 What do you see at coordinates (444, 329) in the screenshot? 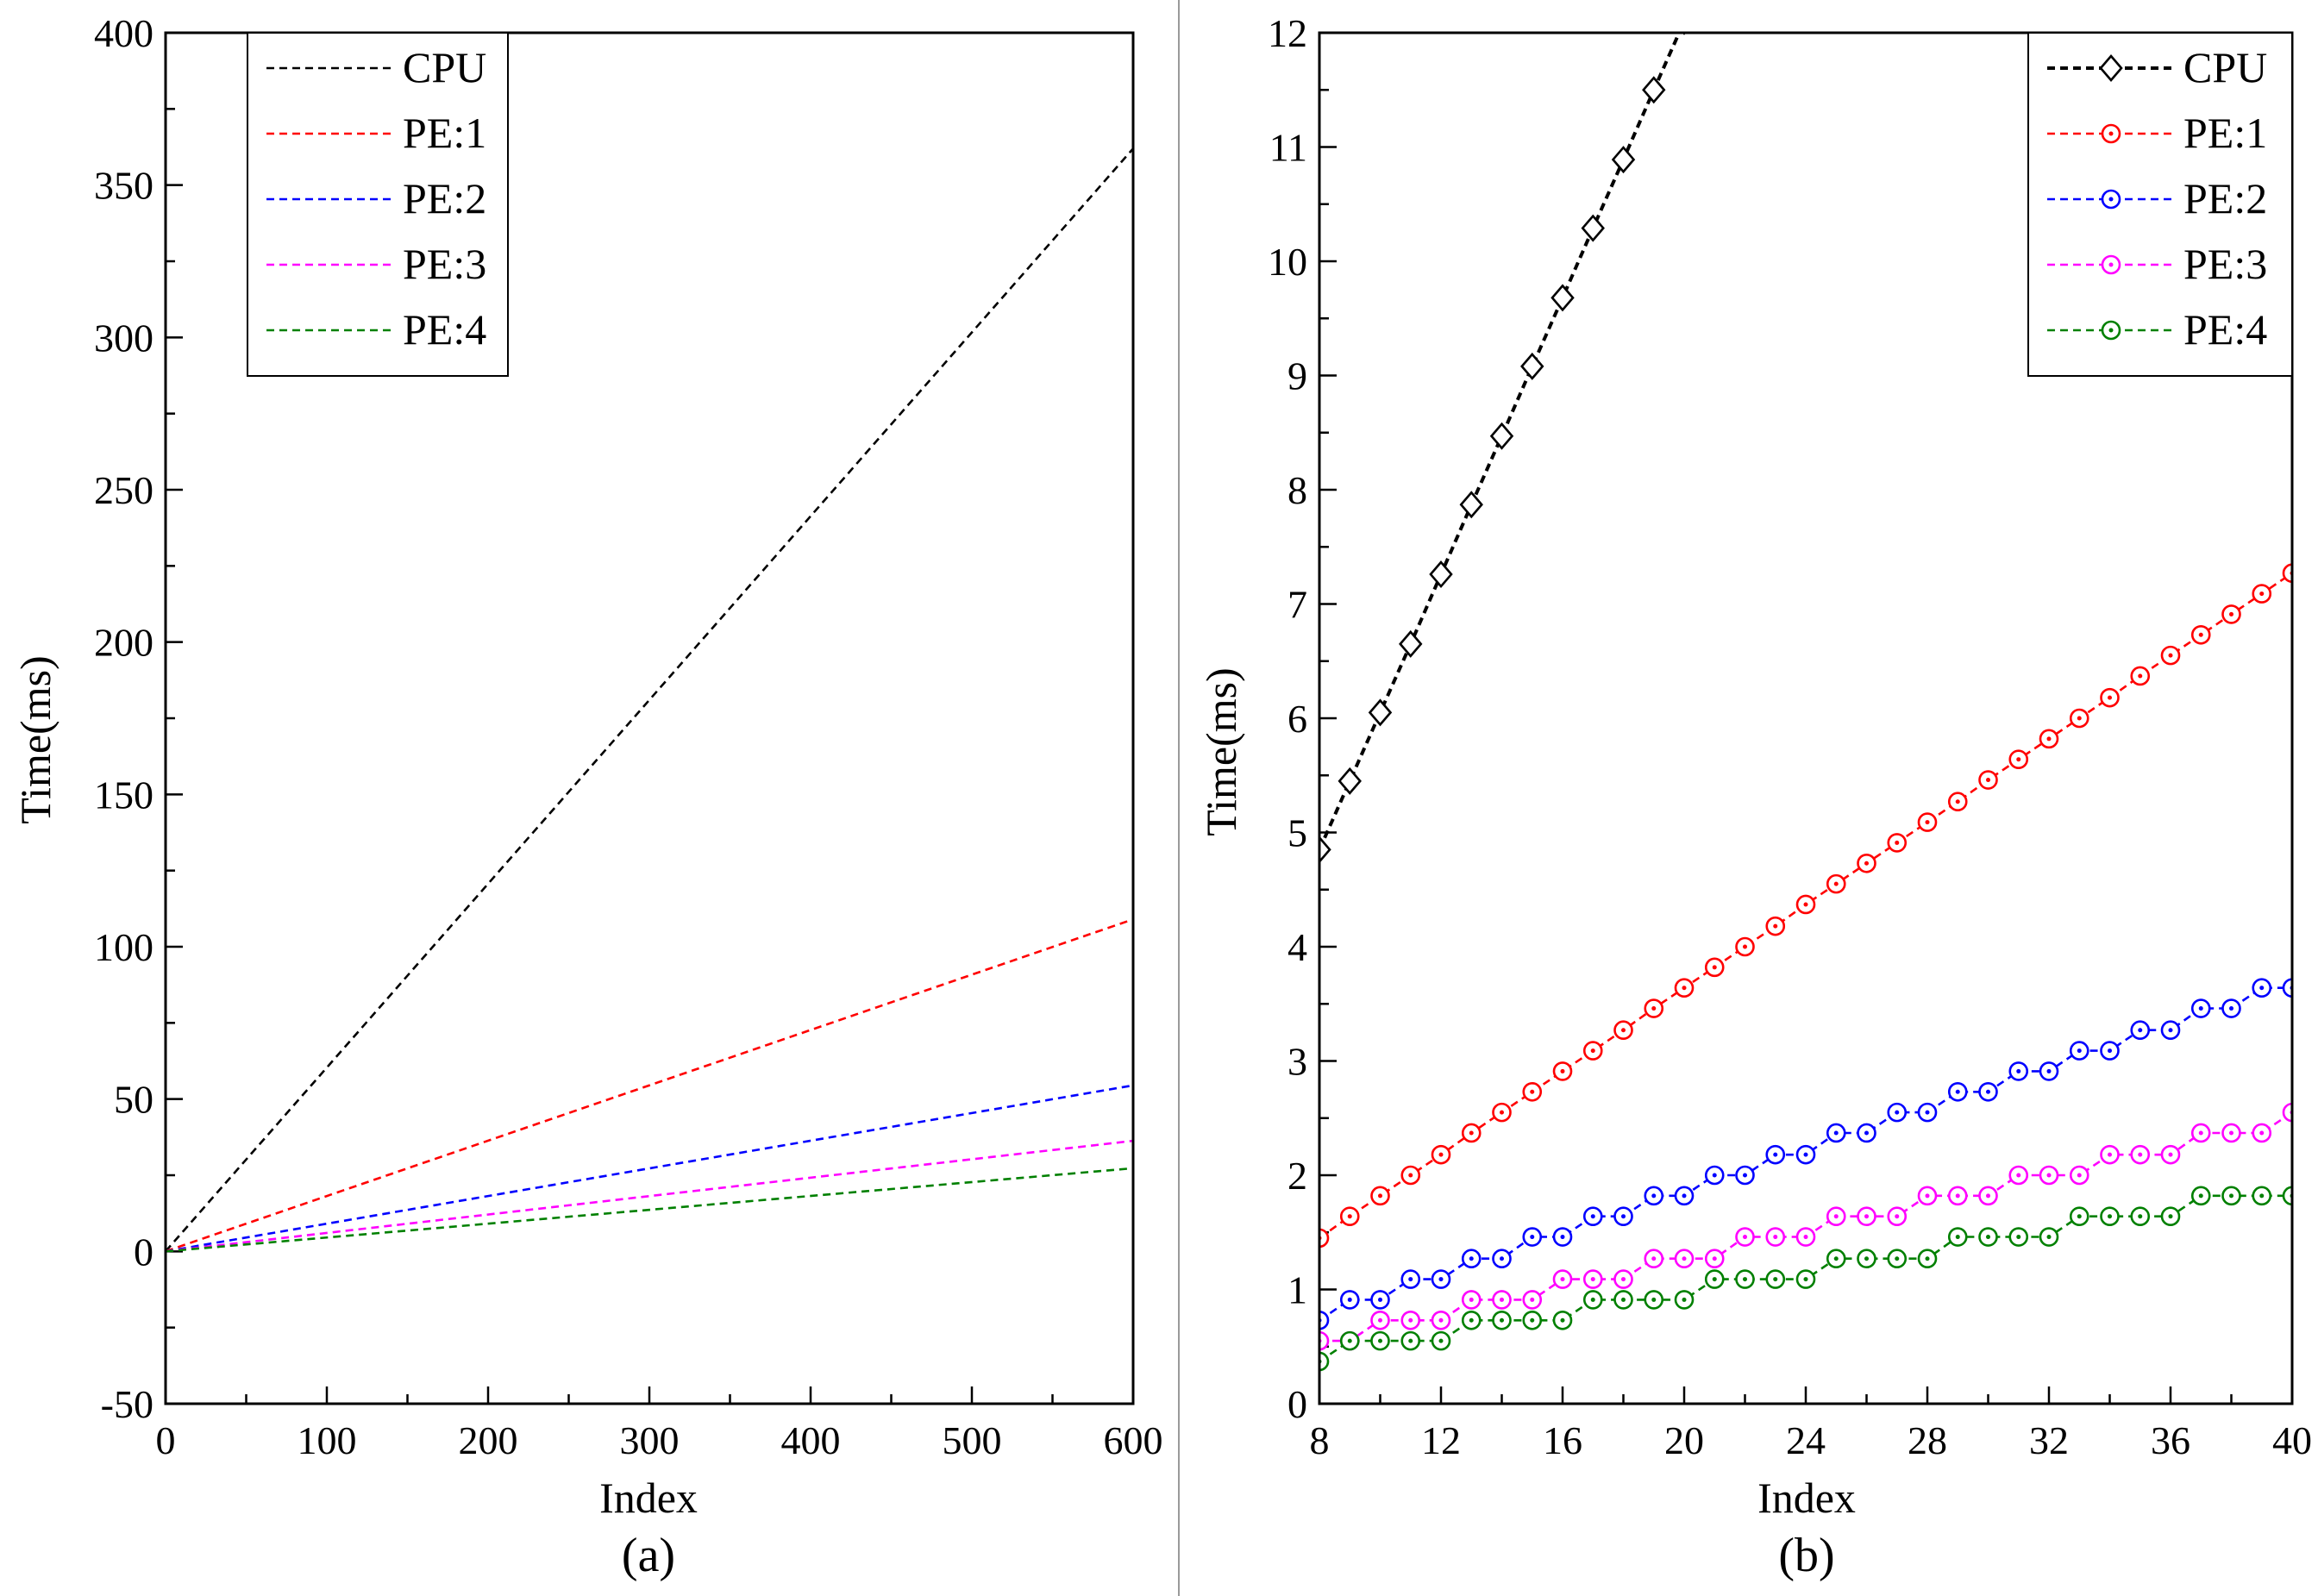
I see `panel-a-legend-label-pe-4: PE:4` at bounding box center [444, 329].